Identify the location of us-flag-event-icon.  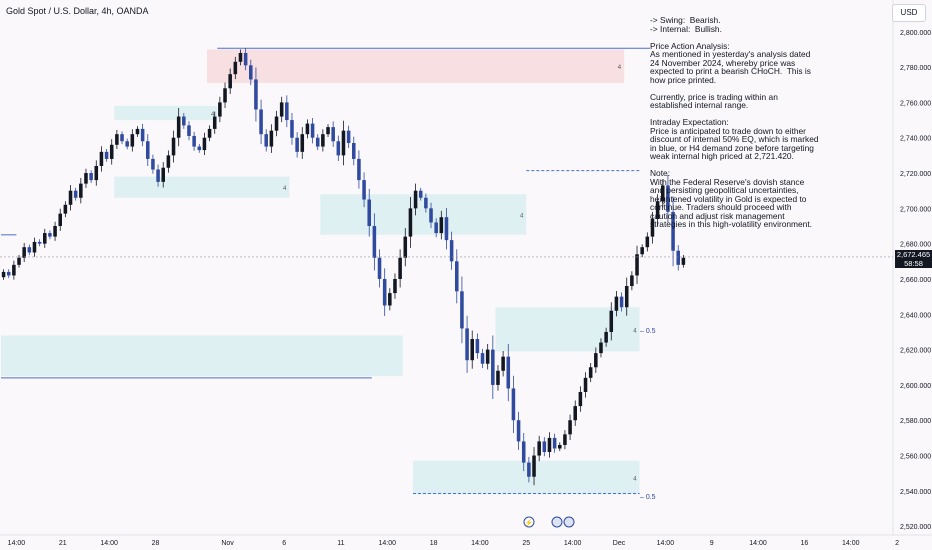
(557, 522).